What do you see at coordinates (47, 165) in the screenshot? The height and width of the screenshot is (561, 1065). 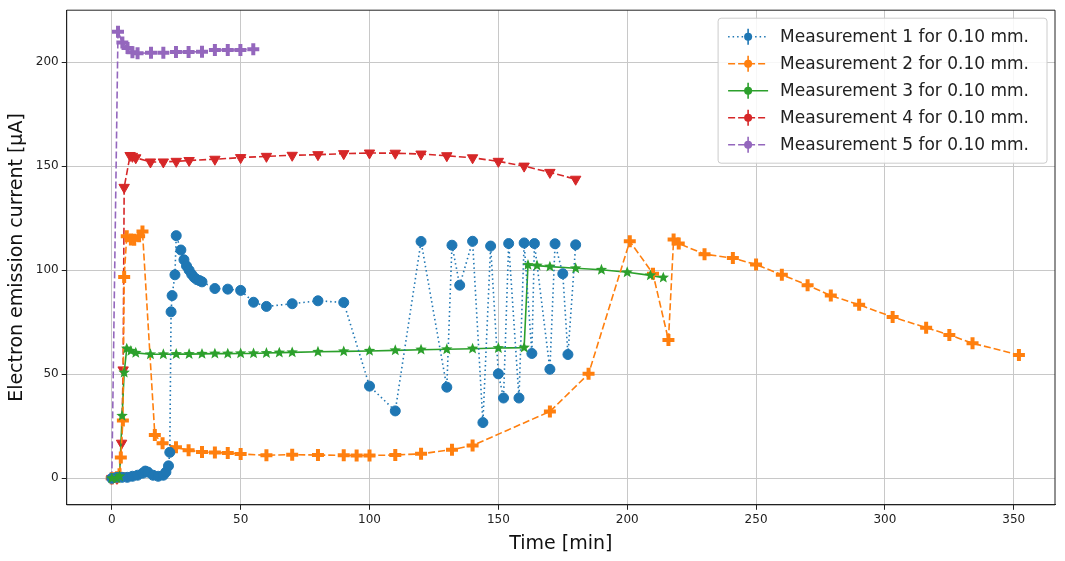 I see `y-tick-label: 150` at bounding box center [47, 165].